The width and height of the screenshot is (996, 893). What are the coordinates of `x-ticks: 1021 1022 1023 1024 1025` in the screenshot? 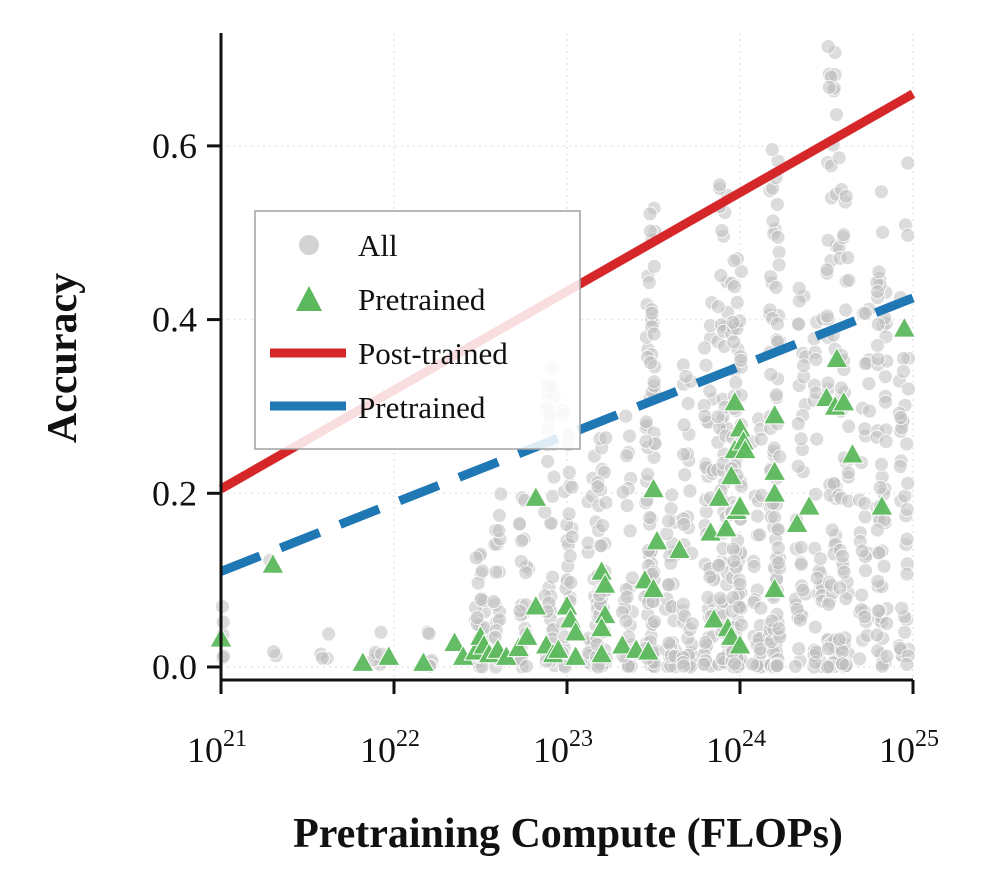 It's located at (563, 725).